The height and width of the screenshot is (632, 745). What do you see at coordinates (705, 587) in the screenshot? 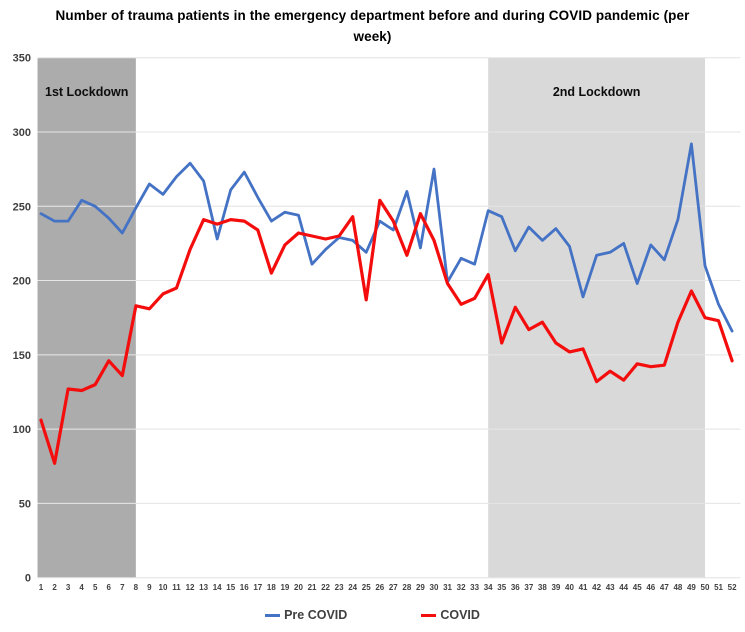
I see `x-tick-label: 50` at bounding box center [705, 587].